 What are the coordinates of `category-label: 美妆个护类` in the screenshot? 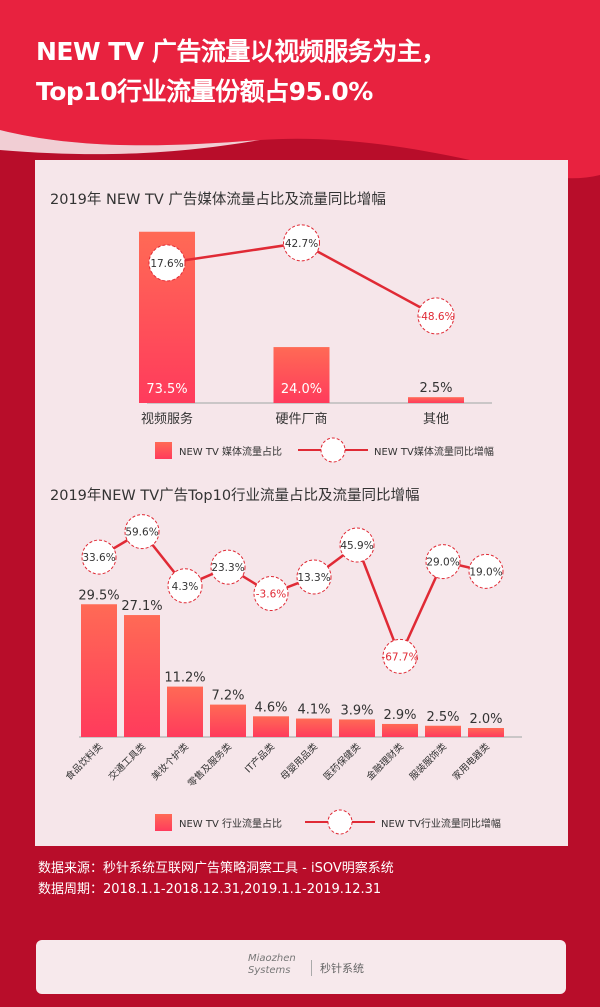 It's located at (170, 761).